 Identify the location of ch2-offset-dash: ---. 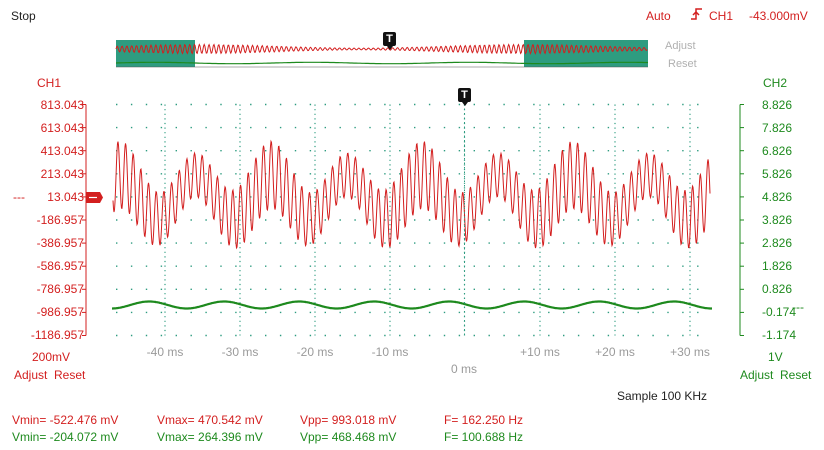
(798, 307).